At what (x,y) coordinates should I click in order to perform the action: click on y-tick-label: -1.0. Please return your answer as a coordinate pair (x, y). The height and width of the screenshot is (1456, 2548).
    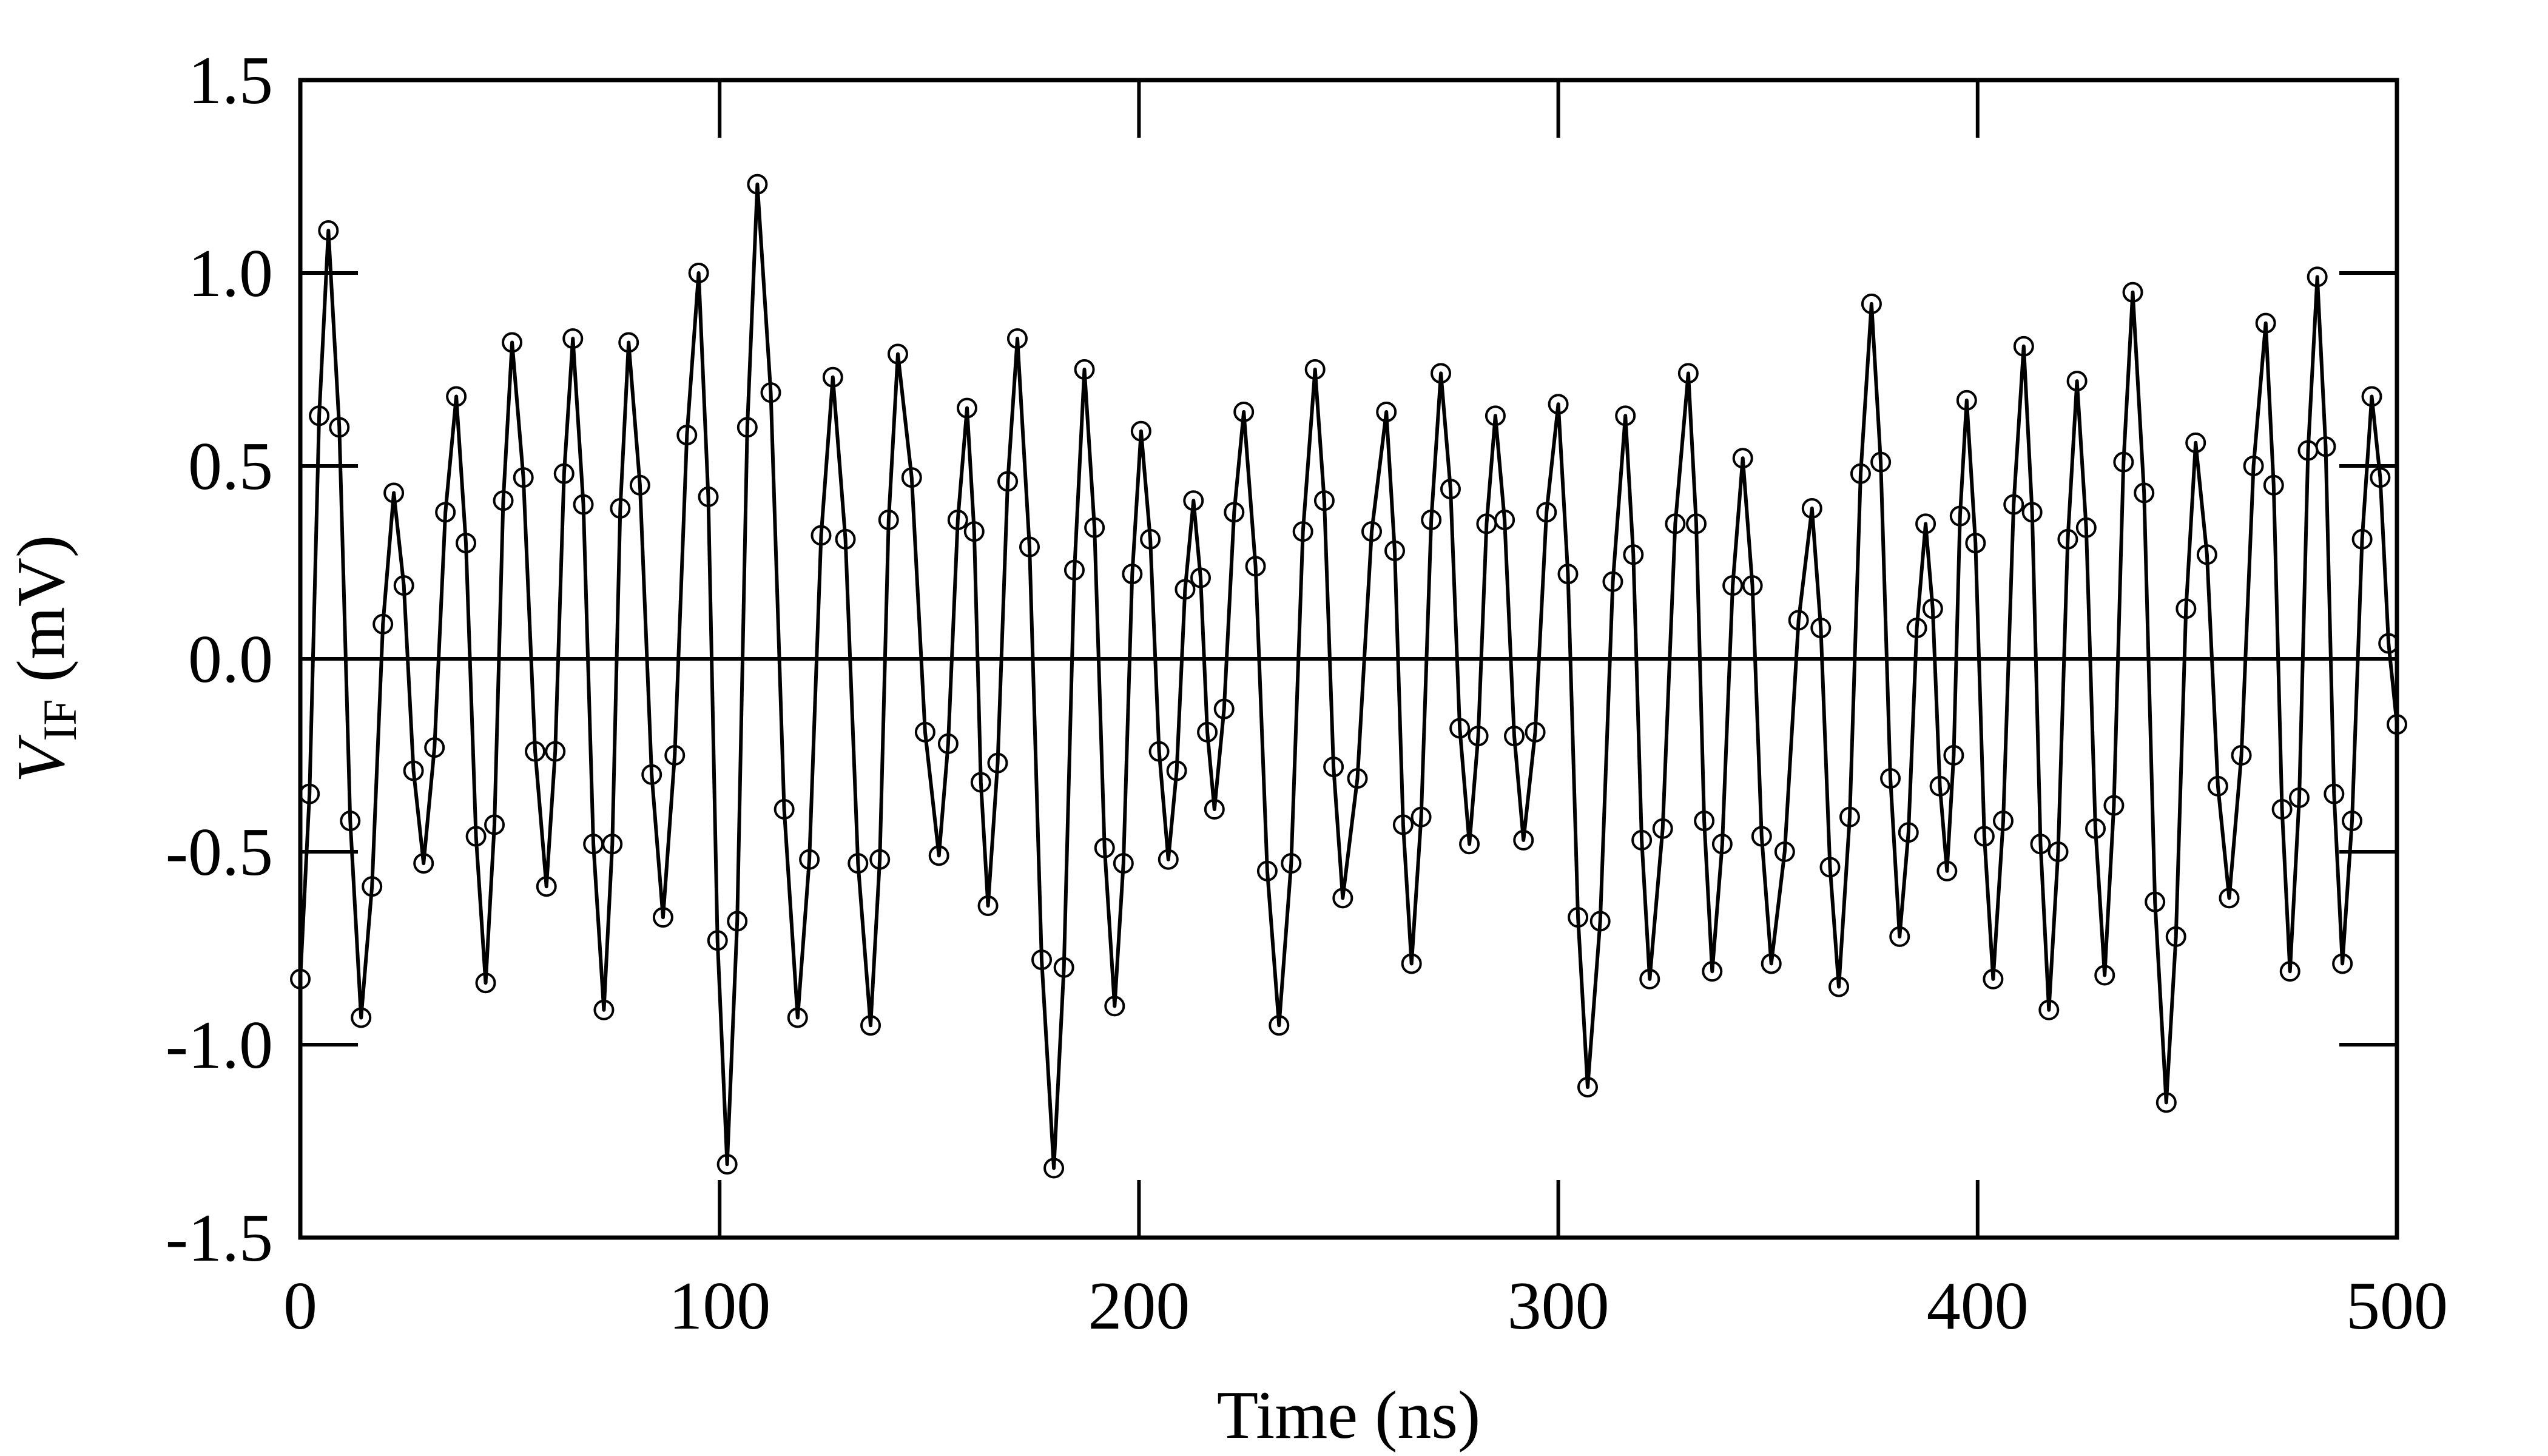
    Looking at the image, I should click on (219, 1045).